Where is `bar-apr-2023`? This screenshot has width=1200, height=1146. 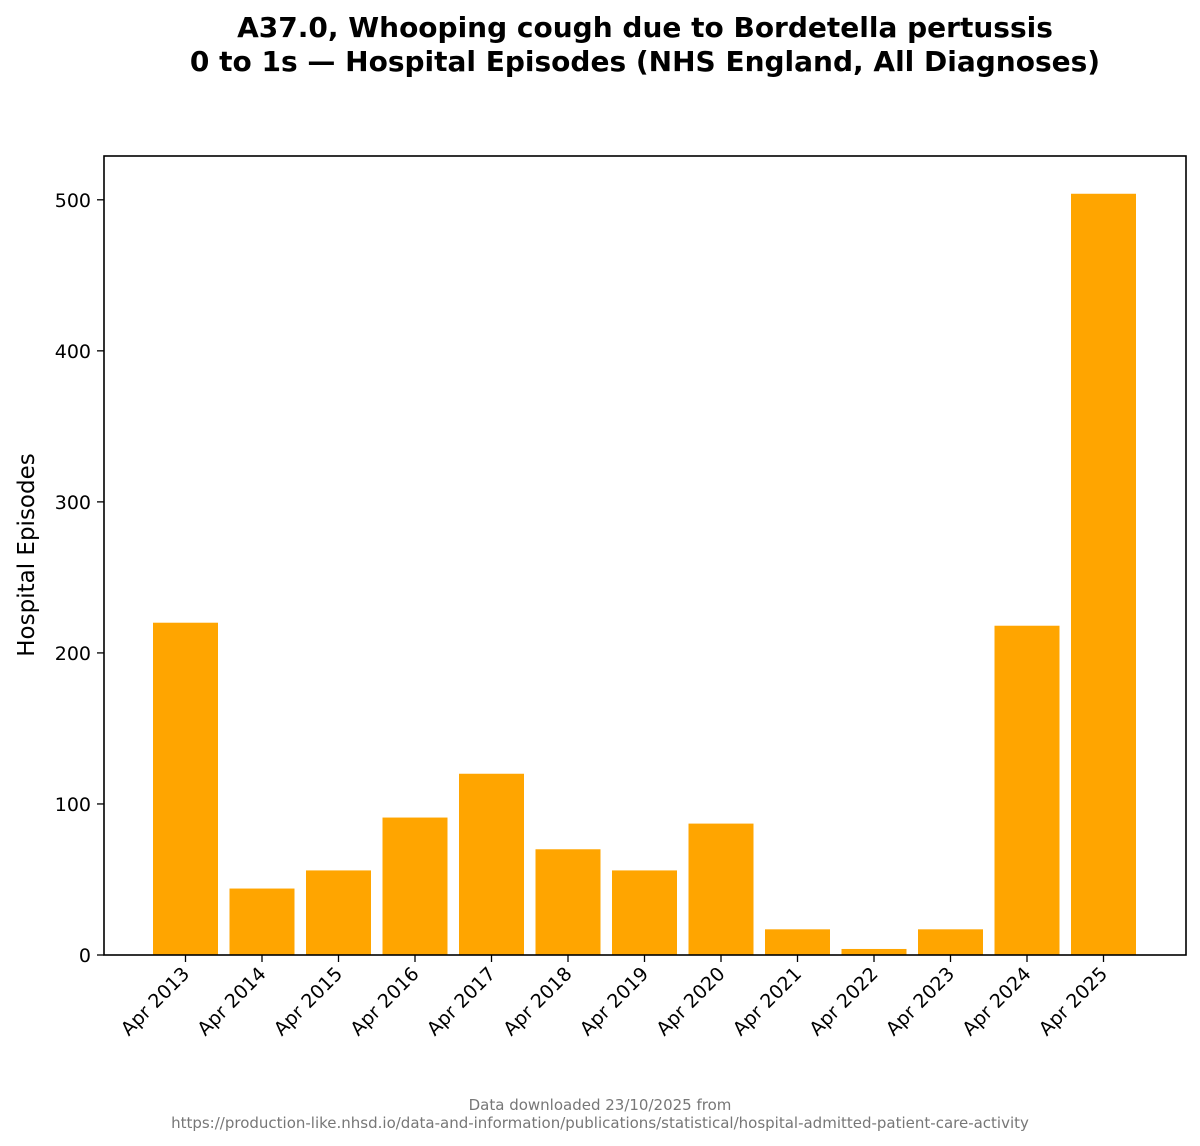 bar-apr-2023 is located at coordinates (950, 942).